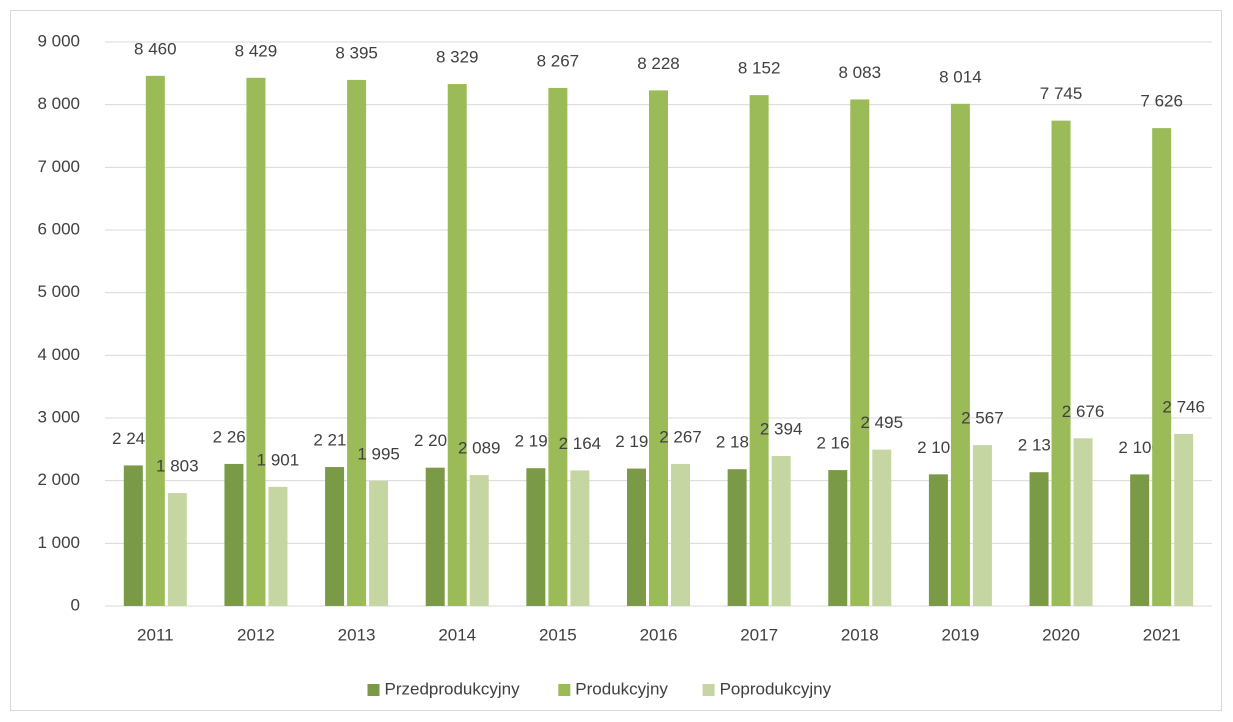 This screenshot has width=1233, height=722. Describe the element at coordinates (256, 50) in the screenshot. I see `value-label: 8 429` at that location.